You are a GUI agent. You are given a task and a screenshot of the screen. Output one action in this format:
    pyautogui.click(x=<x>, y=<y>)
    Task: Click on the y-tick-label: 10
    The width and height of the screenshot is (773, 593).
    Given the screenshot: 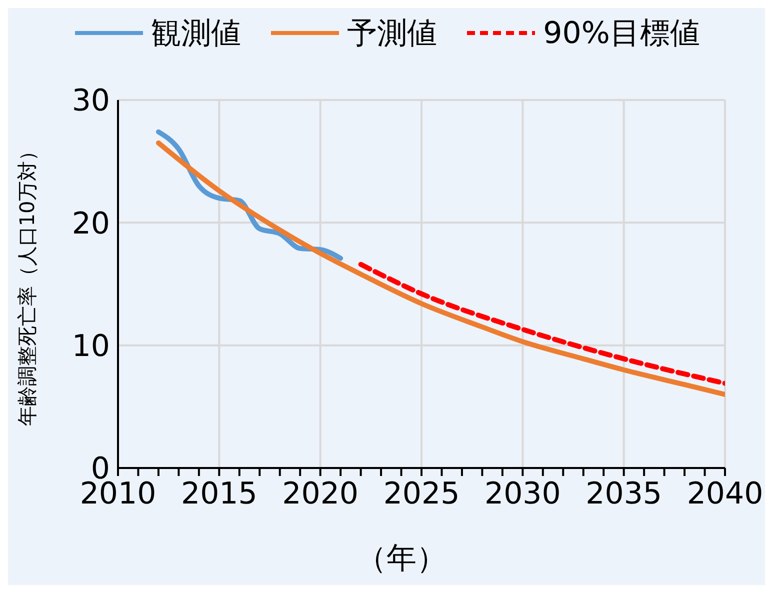 What is the action you would take?
    pyautogui.click(x=91, y=346)
    